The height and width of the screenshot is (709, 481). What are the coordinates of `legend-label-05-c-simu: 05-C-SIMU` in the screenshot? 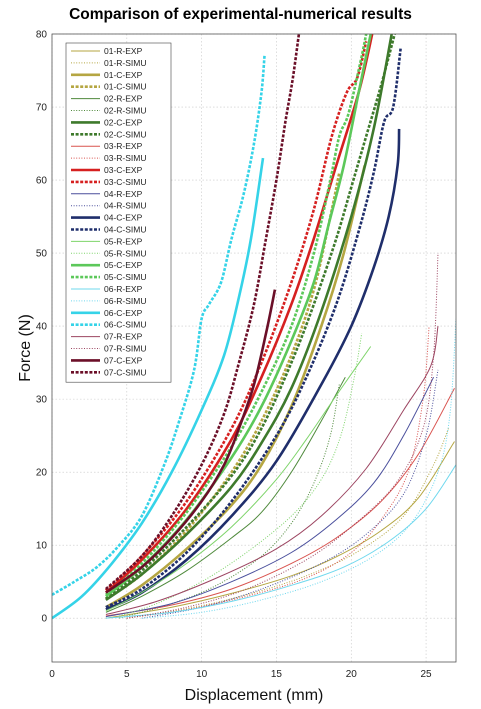 It's located at (125, 277).